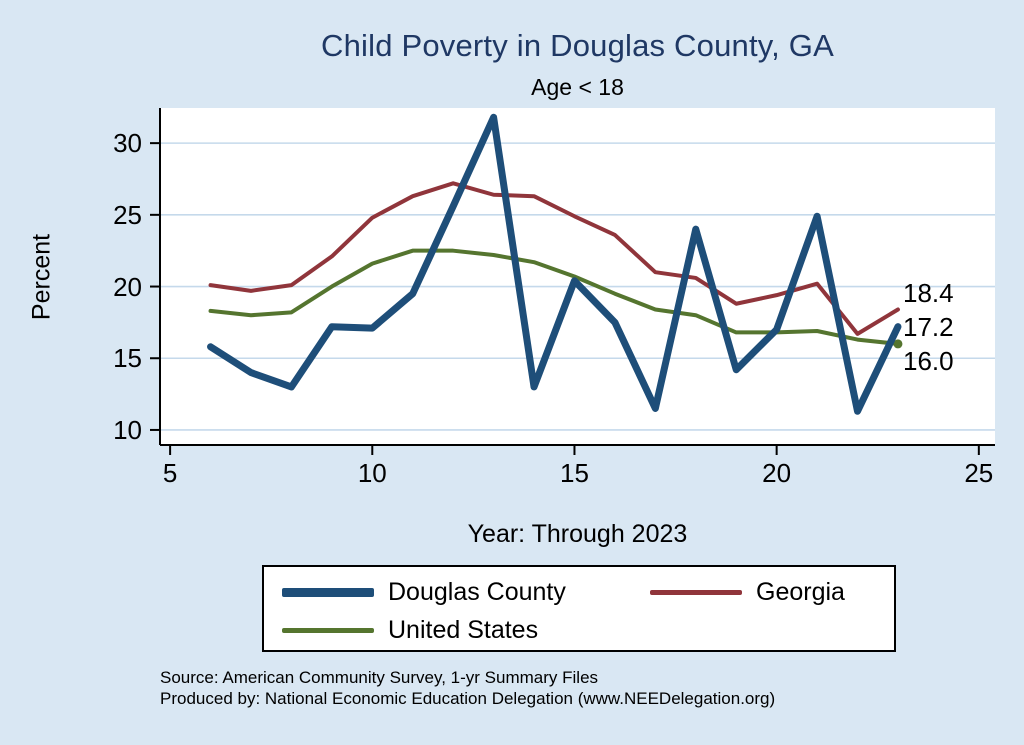 The width and height of the screenshot is (1024, 745). Describe the element at coordinates (577, 87) in the screenshot. I see `chart-subtitle: Age < 18` at that location.